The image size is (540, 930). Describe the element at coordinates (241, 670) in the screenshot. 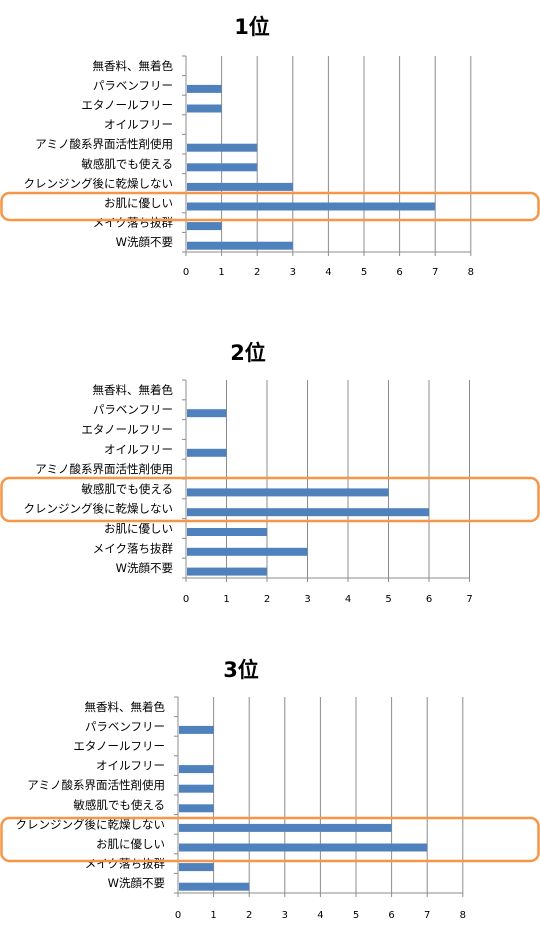

I see `chart-title: 3位` at that location.